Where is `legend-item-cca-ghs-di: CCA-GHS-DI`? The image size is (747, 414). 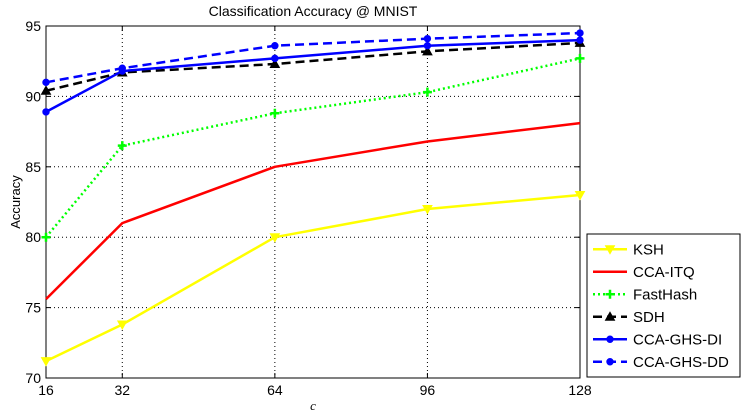 legend-item-cca-ghs-di: CCA-GHS-DI is located at coordinates (657, 339).